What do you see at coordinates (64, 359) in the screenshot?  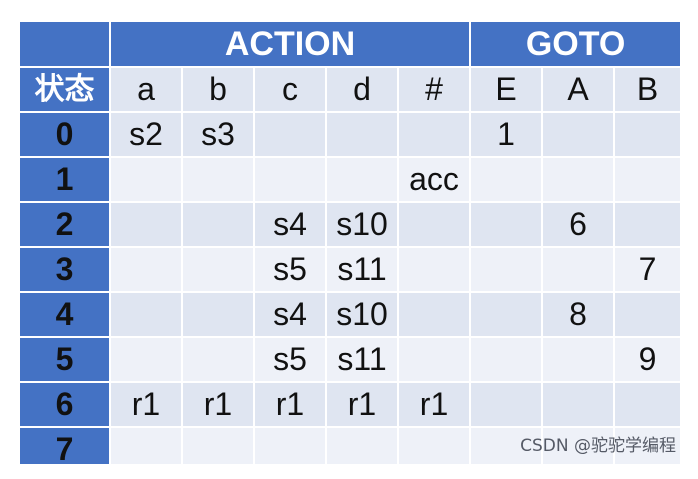 I see `state-cell: 5` at bounding box center [64, 359].